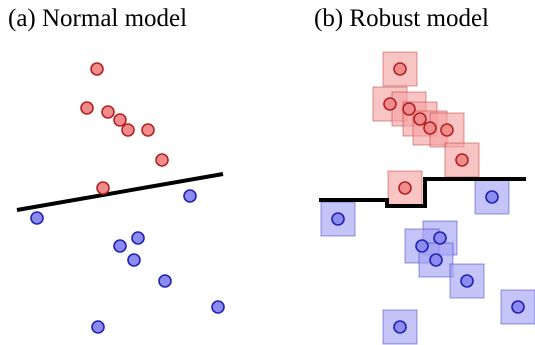  What do you see at coordinates (422, 192) in the screenshot?
I see `step-decision-boundary` at bounding box center [422, 192].